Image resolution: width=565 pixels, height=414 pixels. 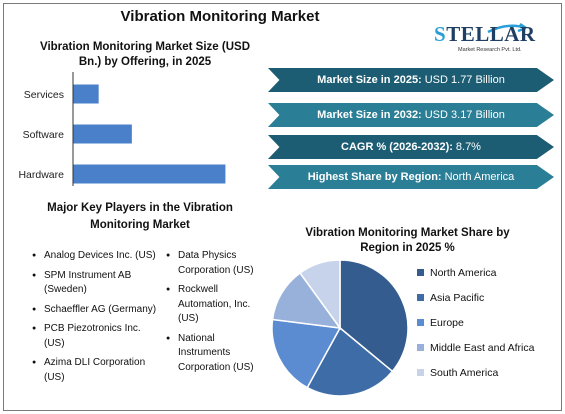 What do you see at coordinates (369, 115) in the screenshot?
I see `stat-banner-label: Market Size in 2032:` at bounding box center [369, 115].